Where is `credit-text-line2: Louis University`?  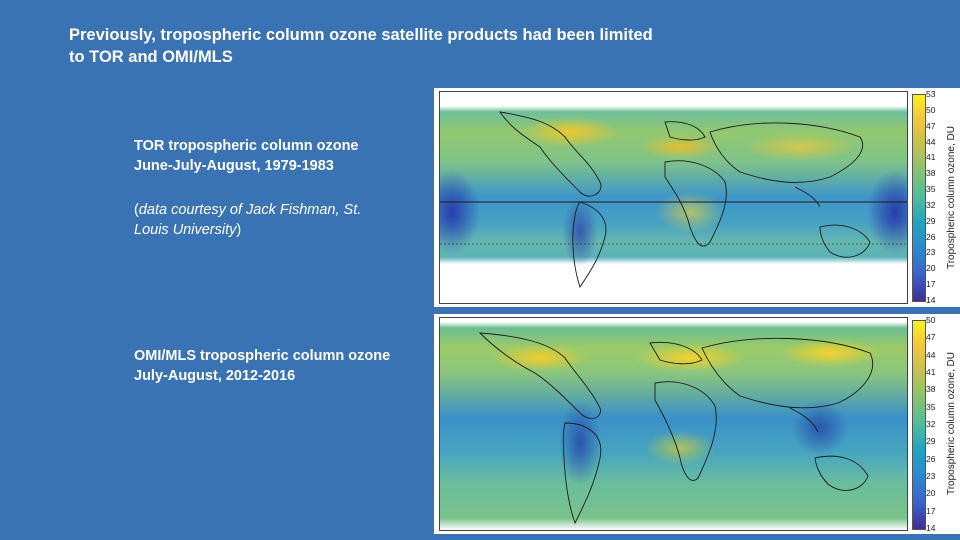
credit-text-line2: Louis University is located at coordinates (185, 230).